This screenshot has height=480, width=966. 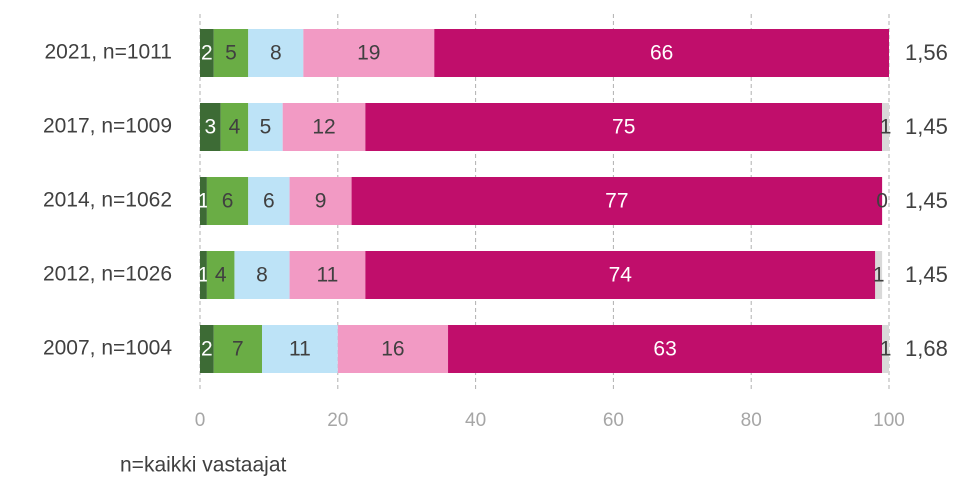 I want to click on data-label: 77, so click(x=616, y=201).